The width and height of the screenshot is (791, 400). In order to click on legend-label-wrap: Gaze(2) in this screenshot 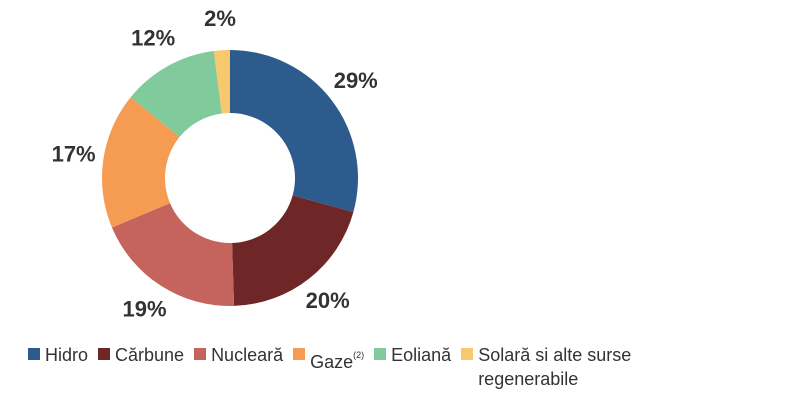, I will do `click(337, 358)`.